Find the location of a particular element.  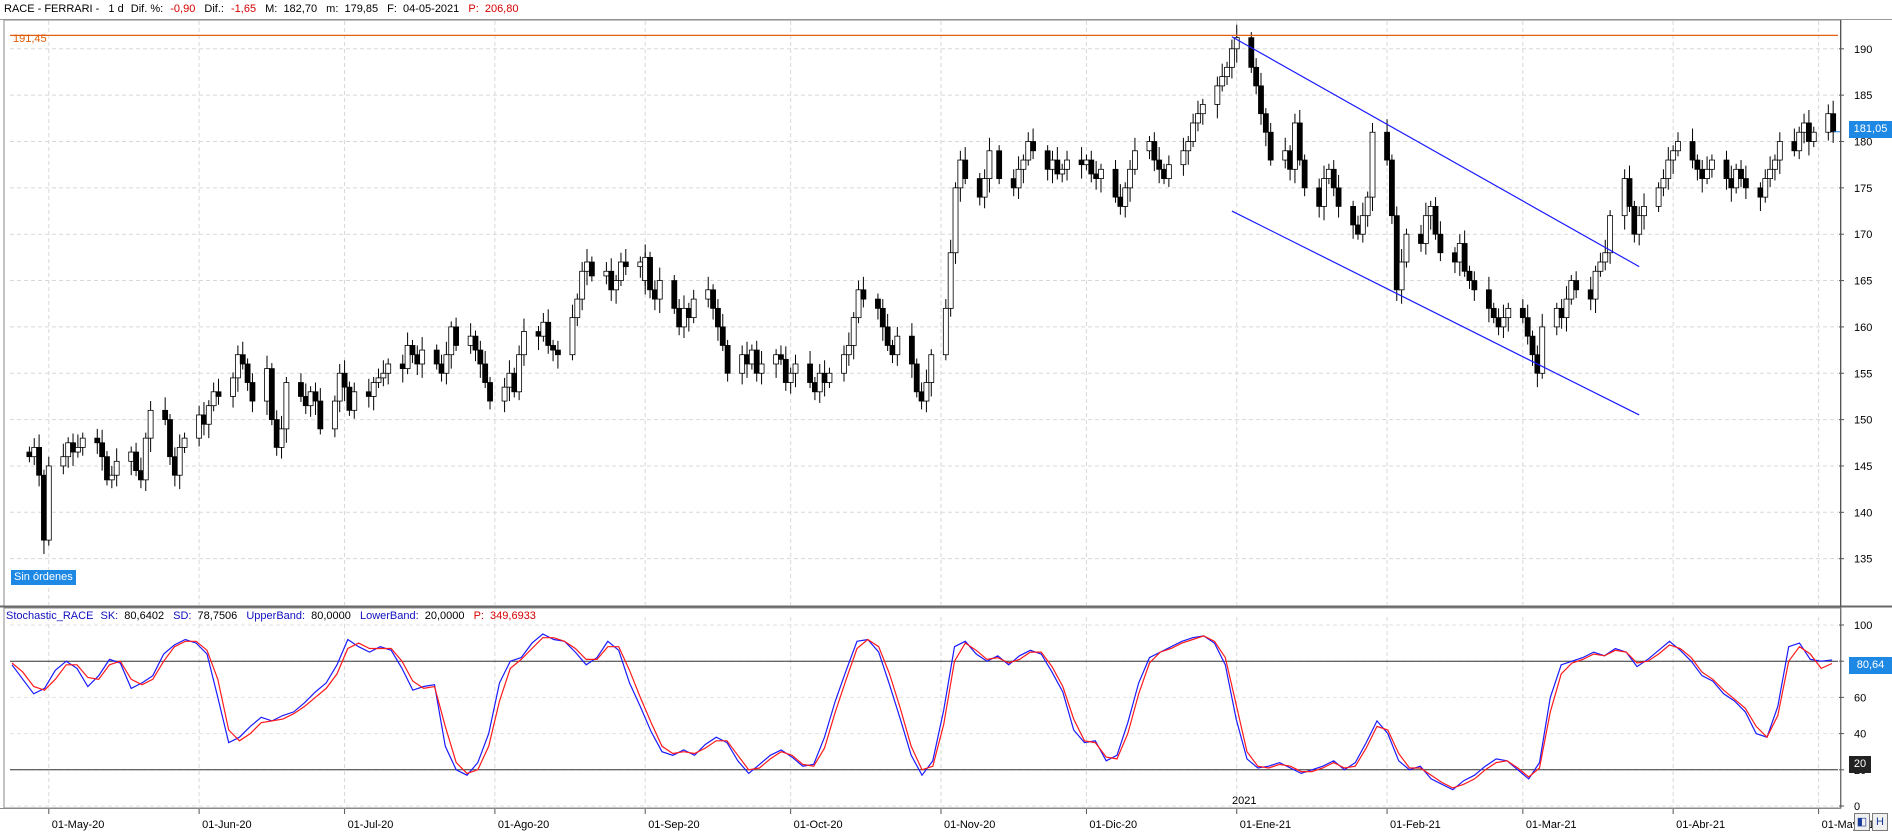

orders-badge: Sin órdenes is located at coordinates (43, 577).